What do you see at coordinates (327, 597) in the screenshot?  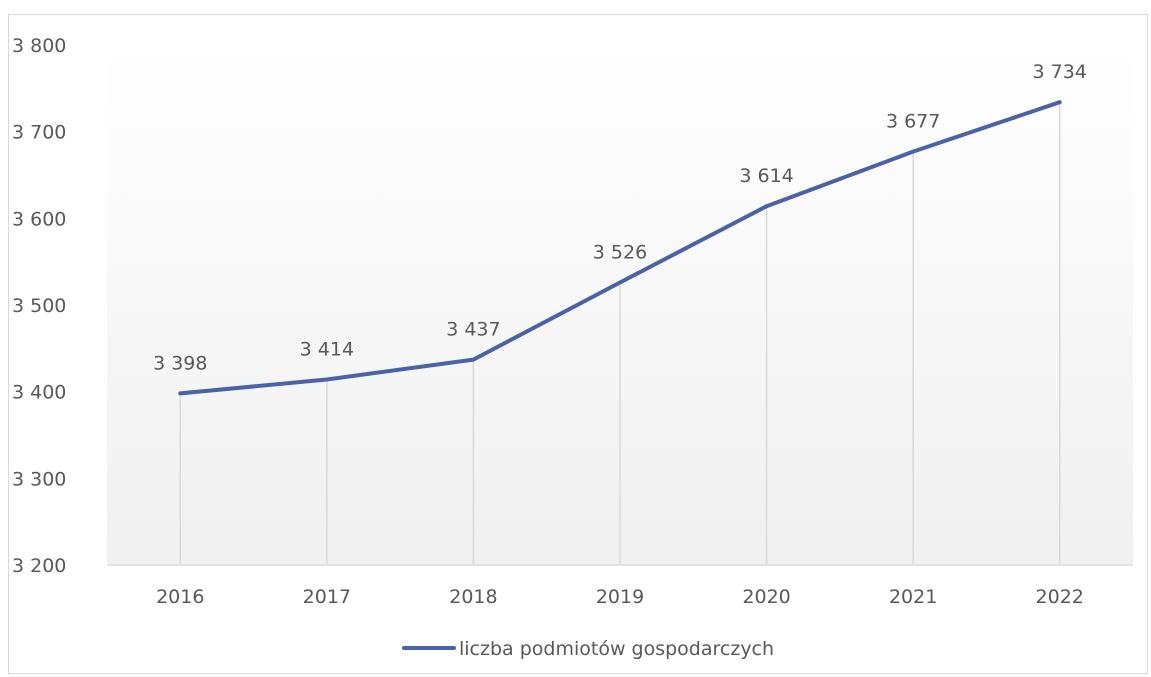 I see `x-tick-label: 2017` at bounding box center [327, 597].